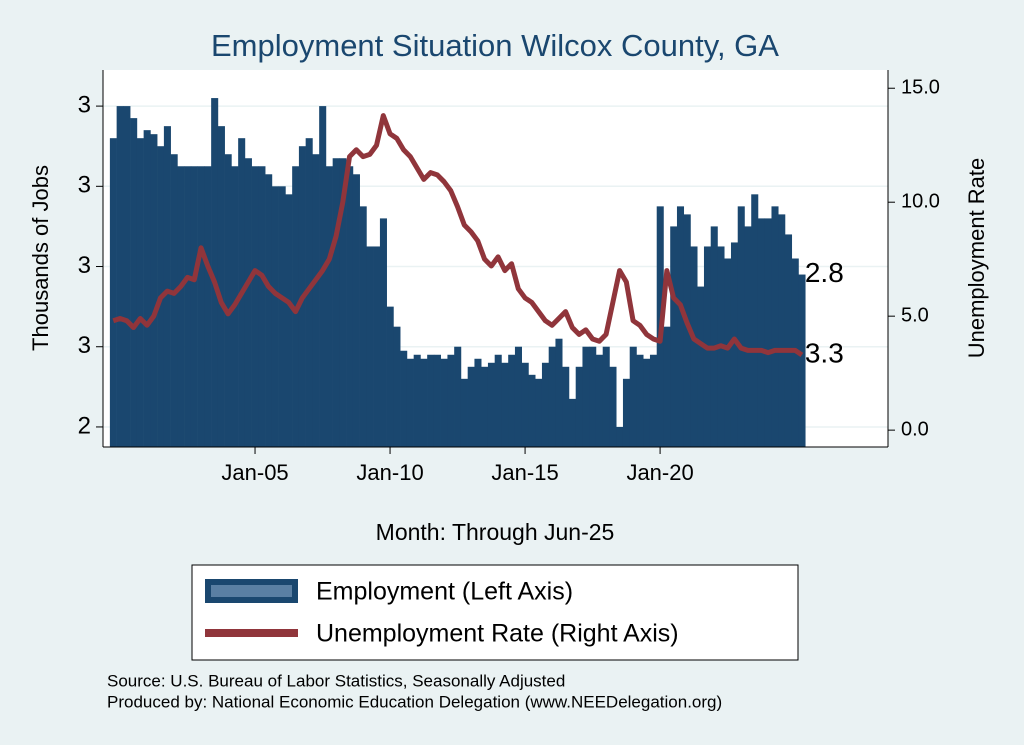 The width and height of the screenshot is (1024, 745). I want to click on x-tick-label: Jan-10, so click(389, 472).